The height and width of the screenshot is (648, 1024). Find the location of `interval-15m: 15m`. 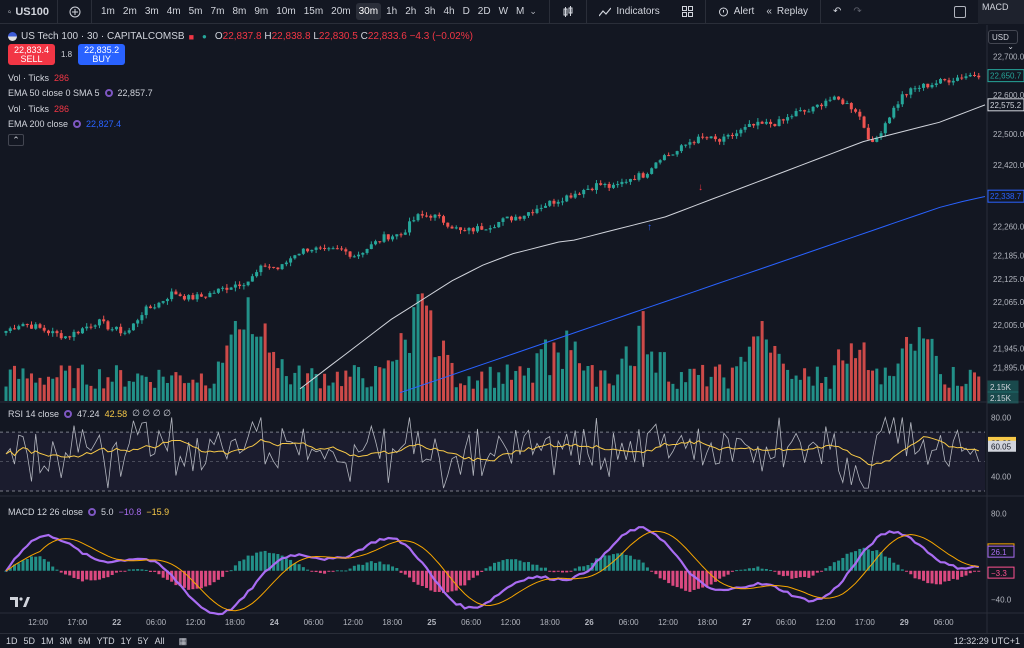

interval-15m: 15m is located at coordinates (313, 11).